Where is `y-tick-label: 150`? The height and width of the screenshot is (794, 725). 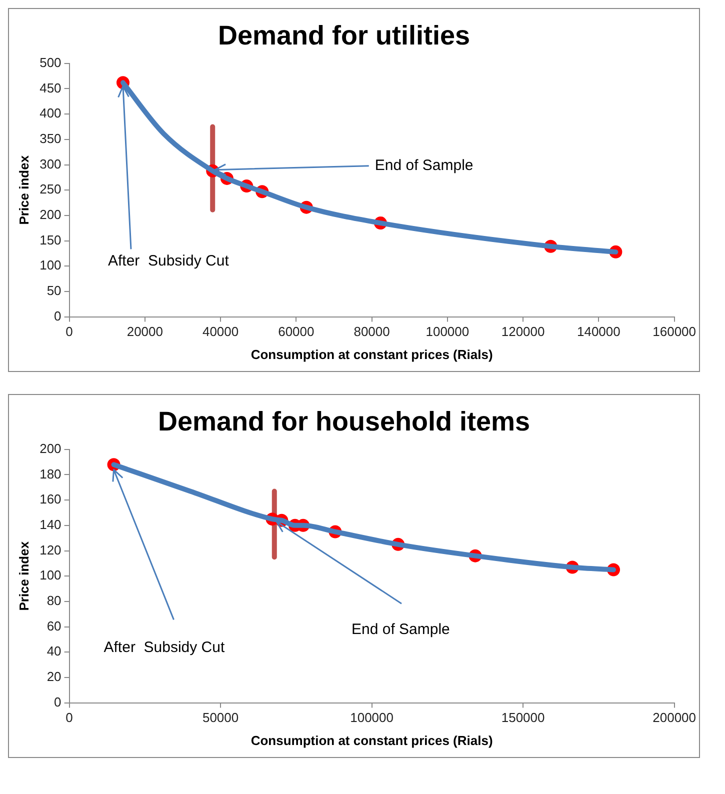
y-tick-label: 150 is located at coordinates (51, 240).